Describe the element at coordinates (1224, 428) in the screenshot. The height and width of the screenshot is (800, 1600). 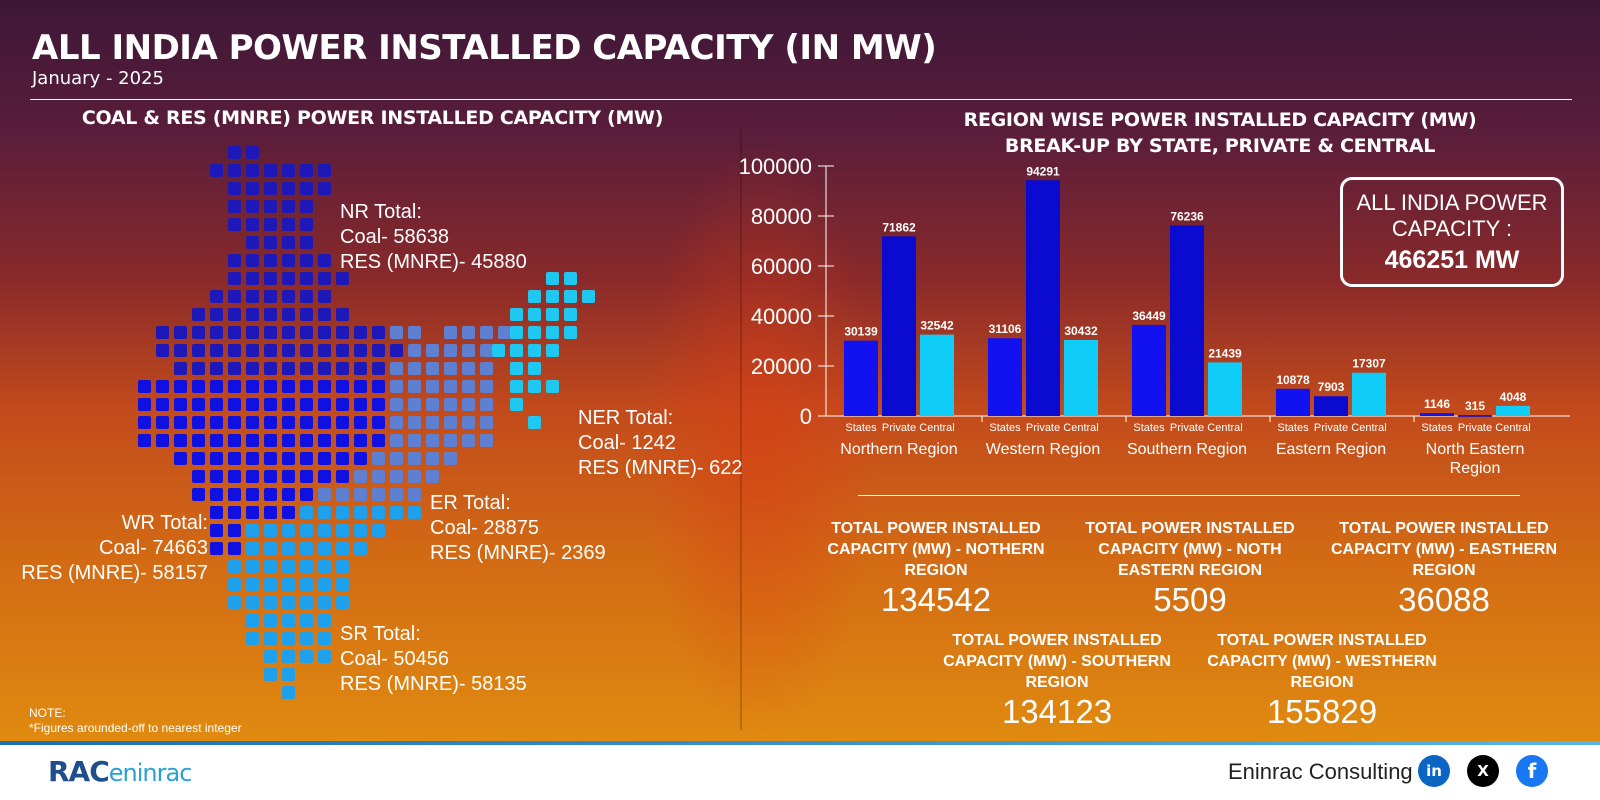
I see `bar-sub-label: Central` at that location.